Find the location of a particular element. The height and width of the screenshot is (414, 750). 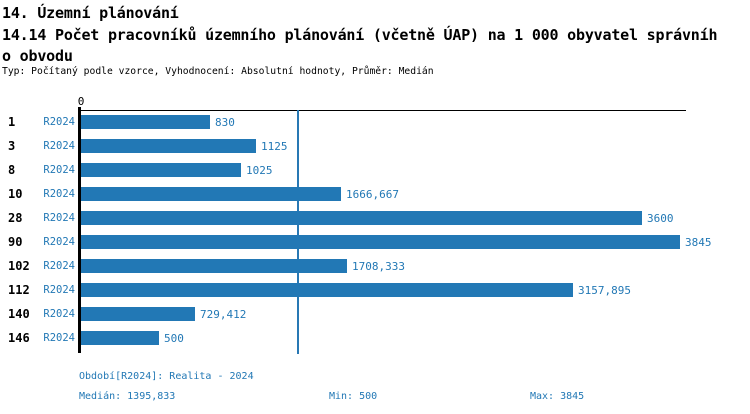

category-label: 8 is located at coordinates (12, 170).